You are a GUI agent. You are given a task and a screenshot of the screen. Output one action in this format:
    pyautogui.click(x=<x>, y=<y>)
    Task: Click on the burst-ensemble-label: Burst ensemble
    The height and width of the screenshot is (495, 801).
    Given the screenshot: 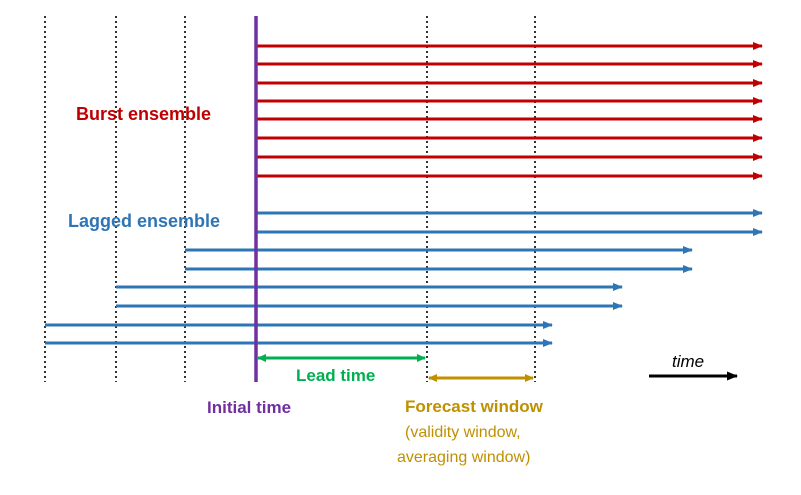 What is the action you would take?
    pyautogui.click(x=144, y=114)
    